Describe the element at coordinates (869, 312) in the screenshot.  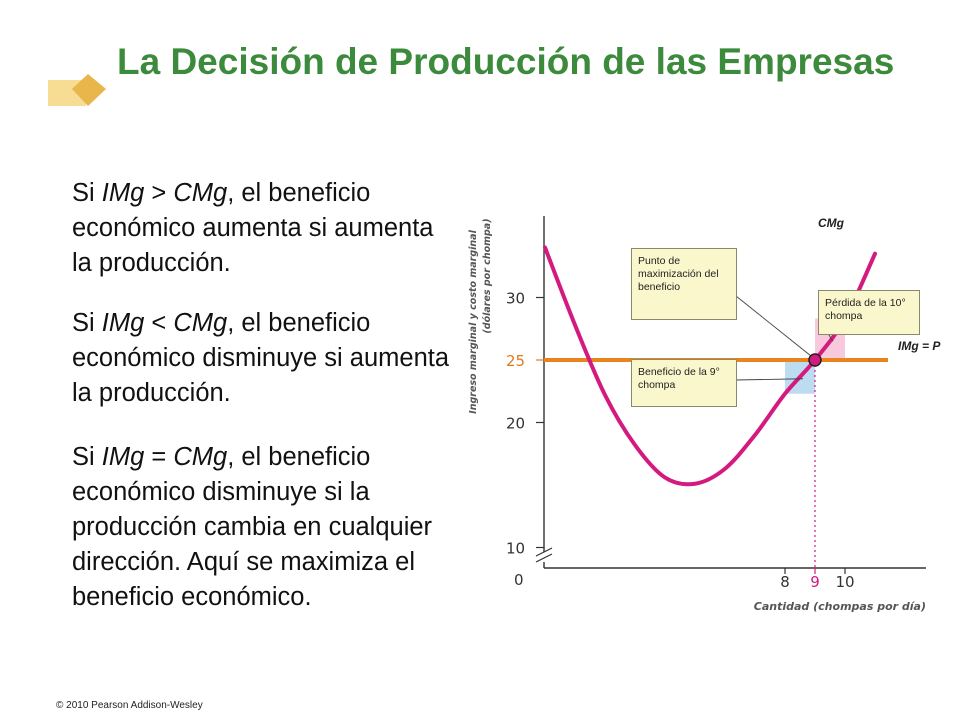
I see `callout-loss: Pérdida de la 10° chompa` at that location.